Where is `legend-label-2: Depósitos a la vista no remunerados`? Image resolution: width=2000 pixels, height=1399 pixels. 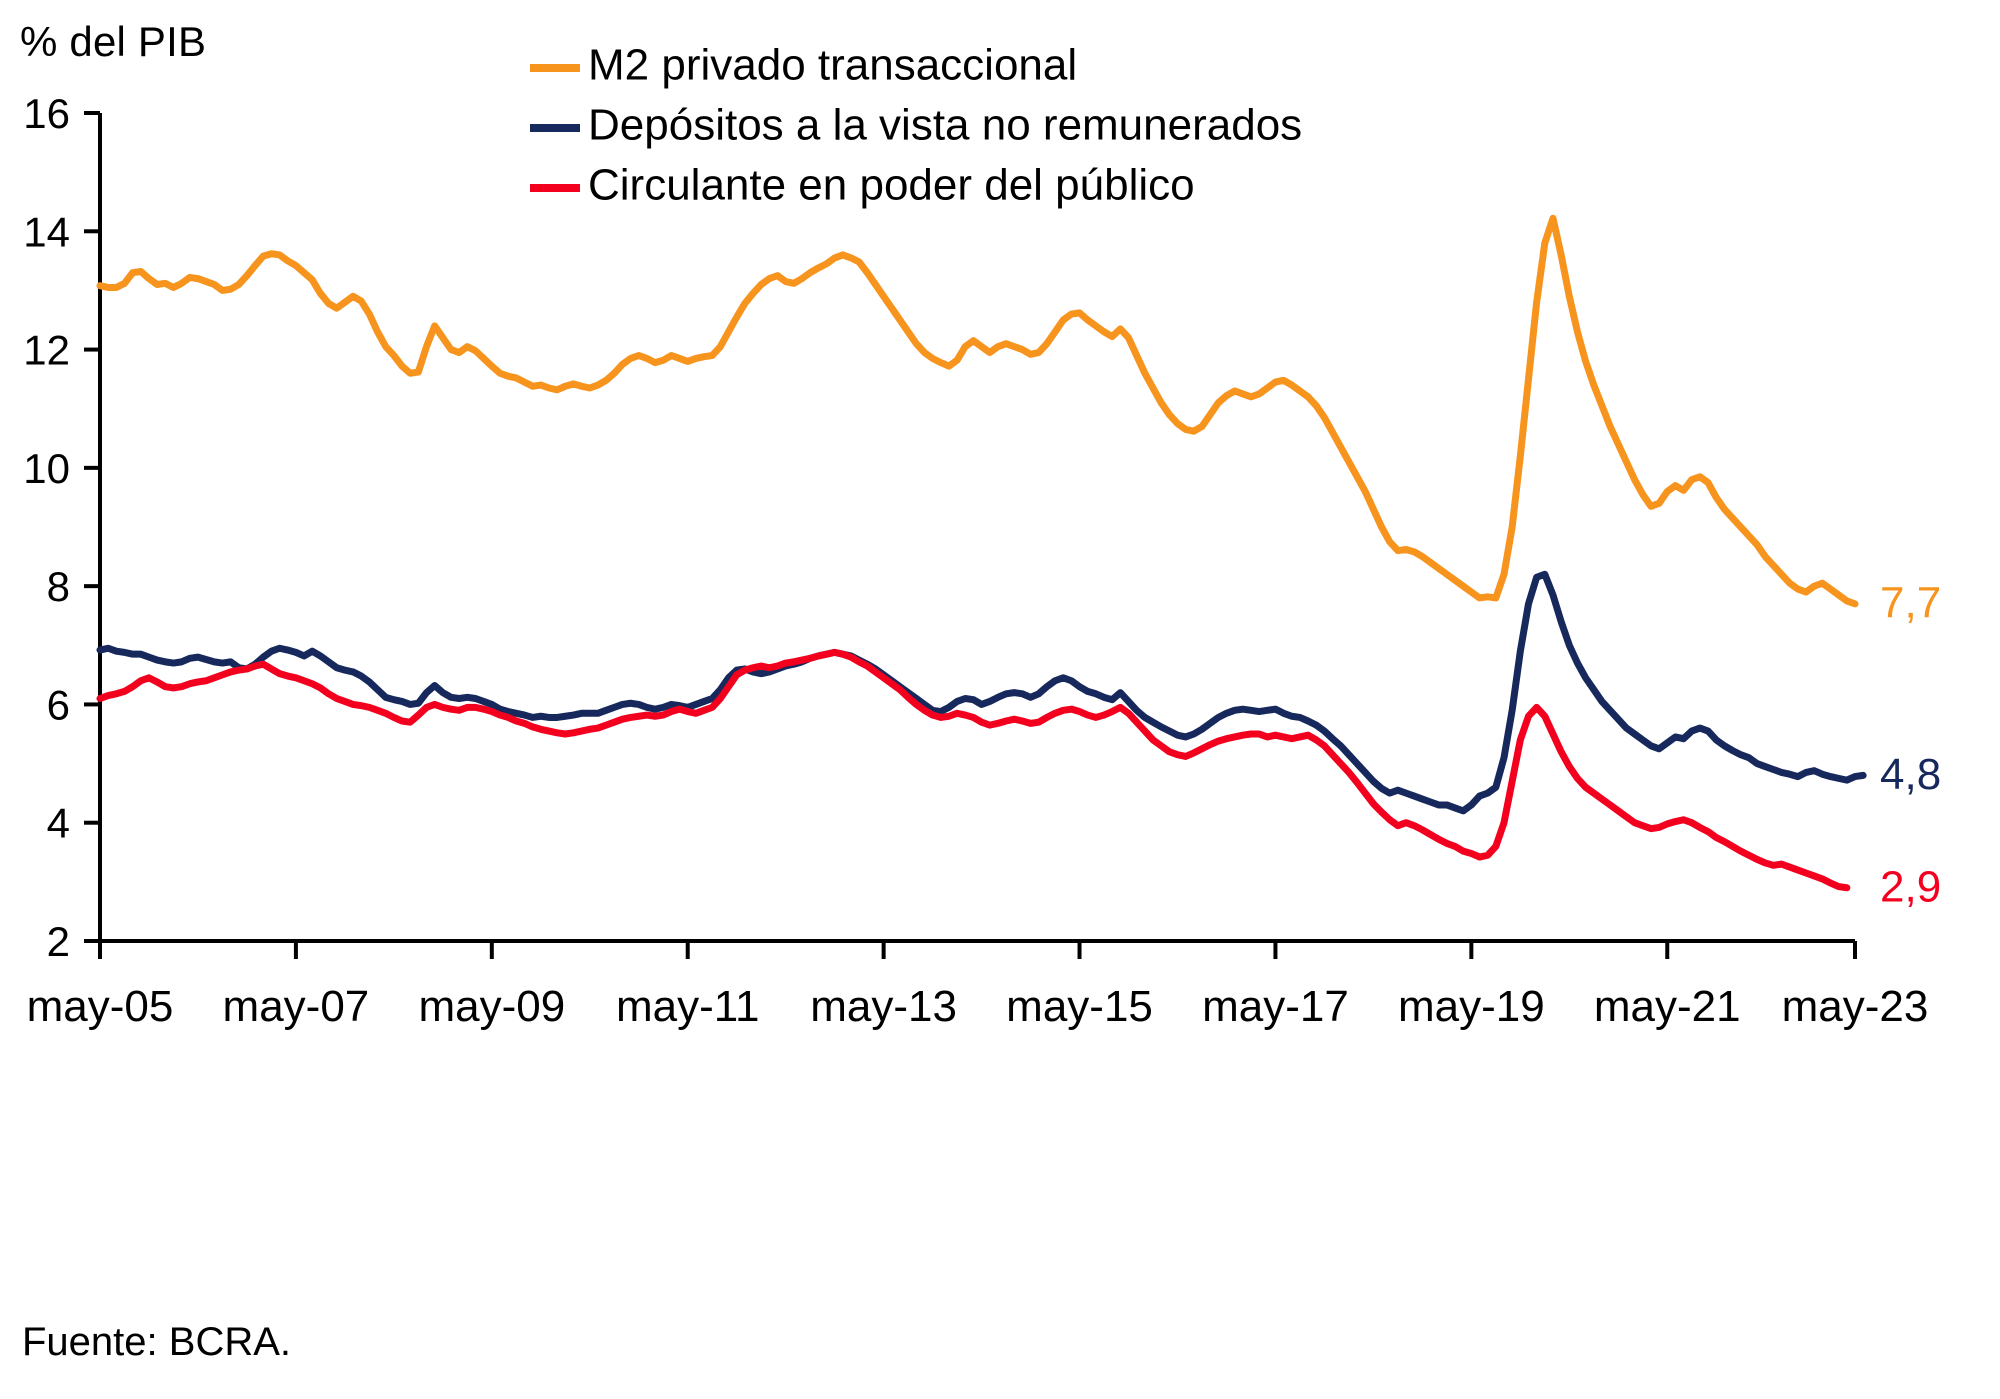
legend-label-2: Depósitos a la vista no remunerados is located at coordinates (945, 125).